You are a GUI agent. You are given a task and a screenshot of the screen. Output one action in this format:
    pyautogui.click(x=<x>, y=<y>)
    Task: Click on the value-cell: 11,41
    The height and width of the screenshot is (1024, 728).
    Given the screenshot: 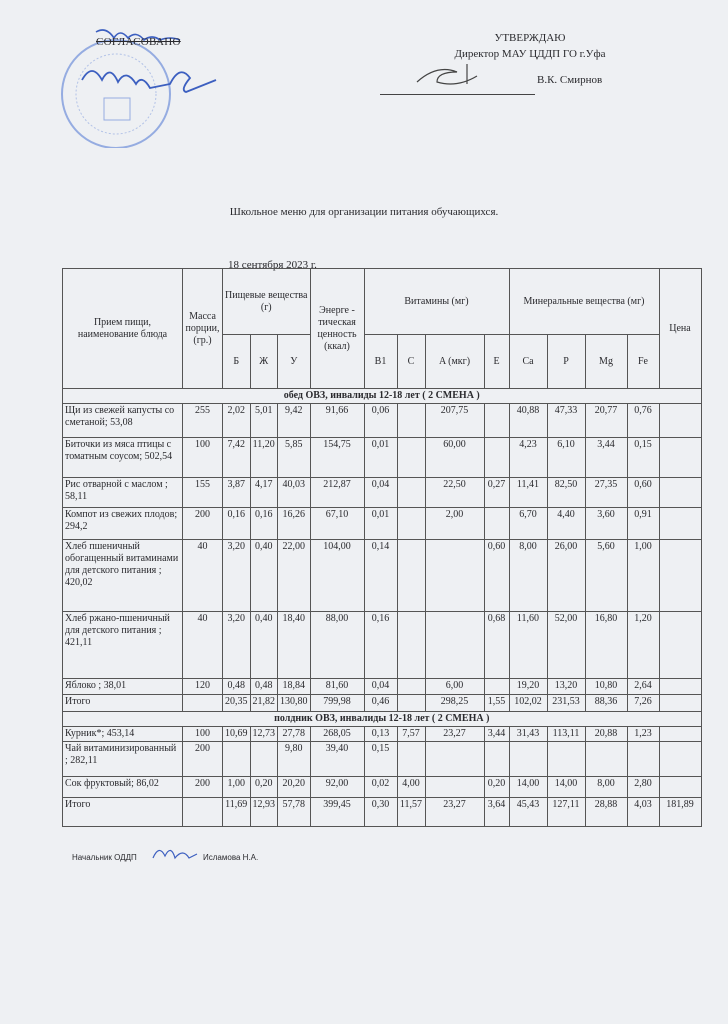 What is the action you would take?
    pyautogui.click(x=528, y=492)
    